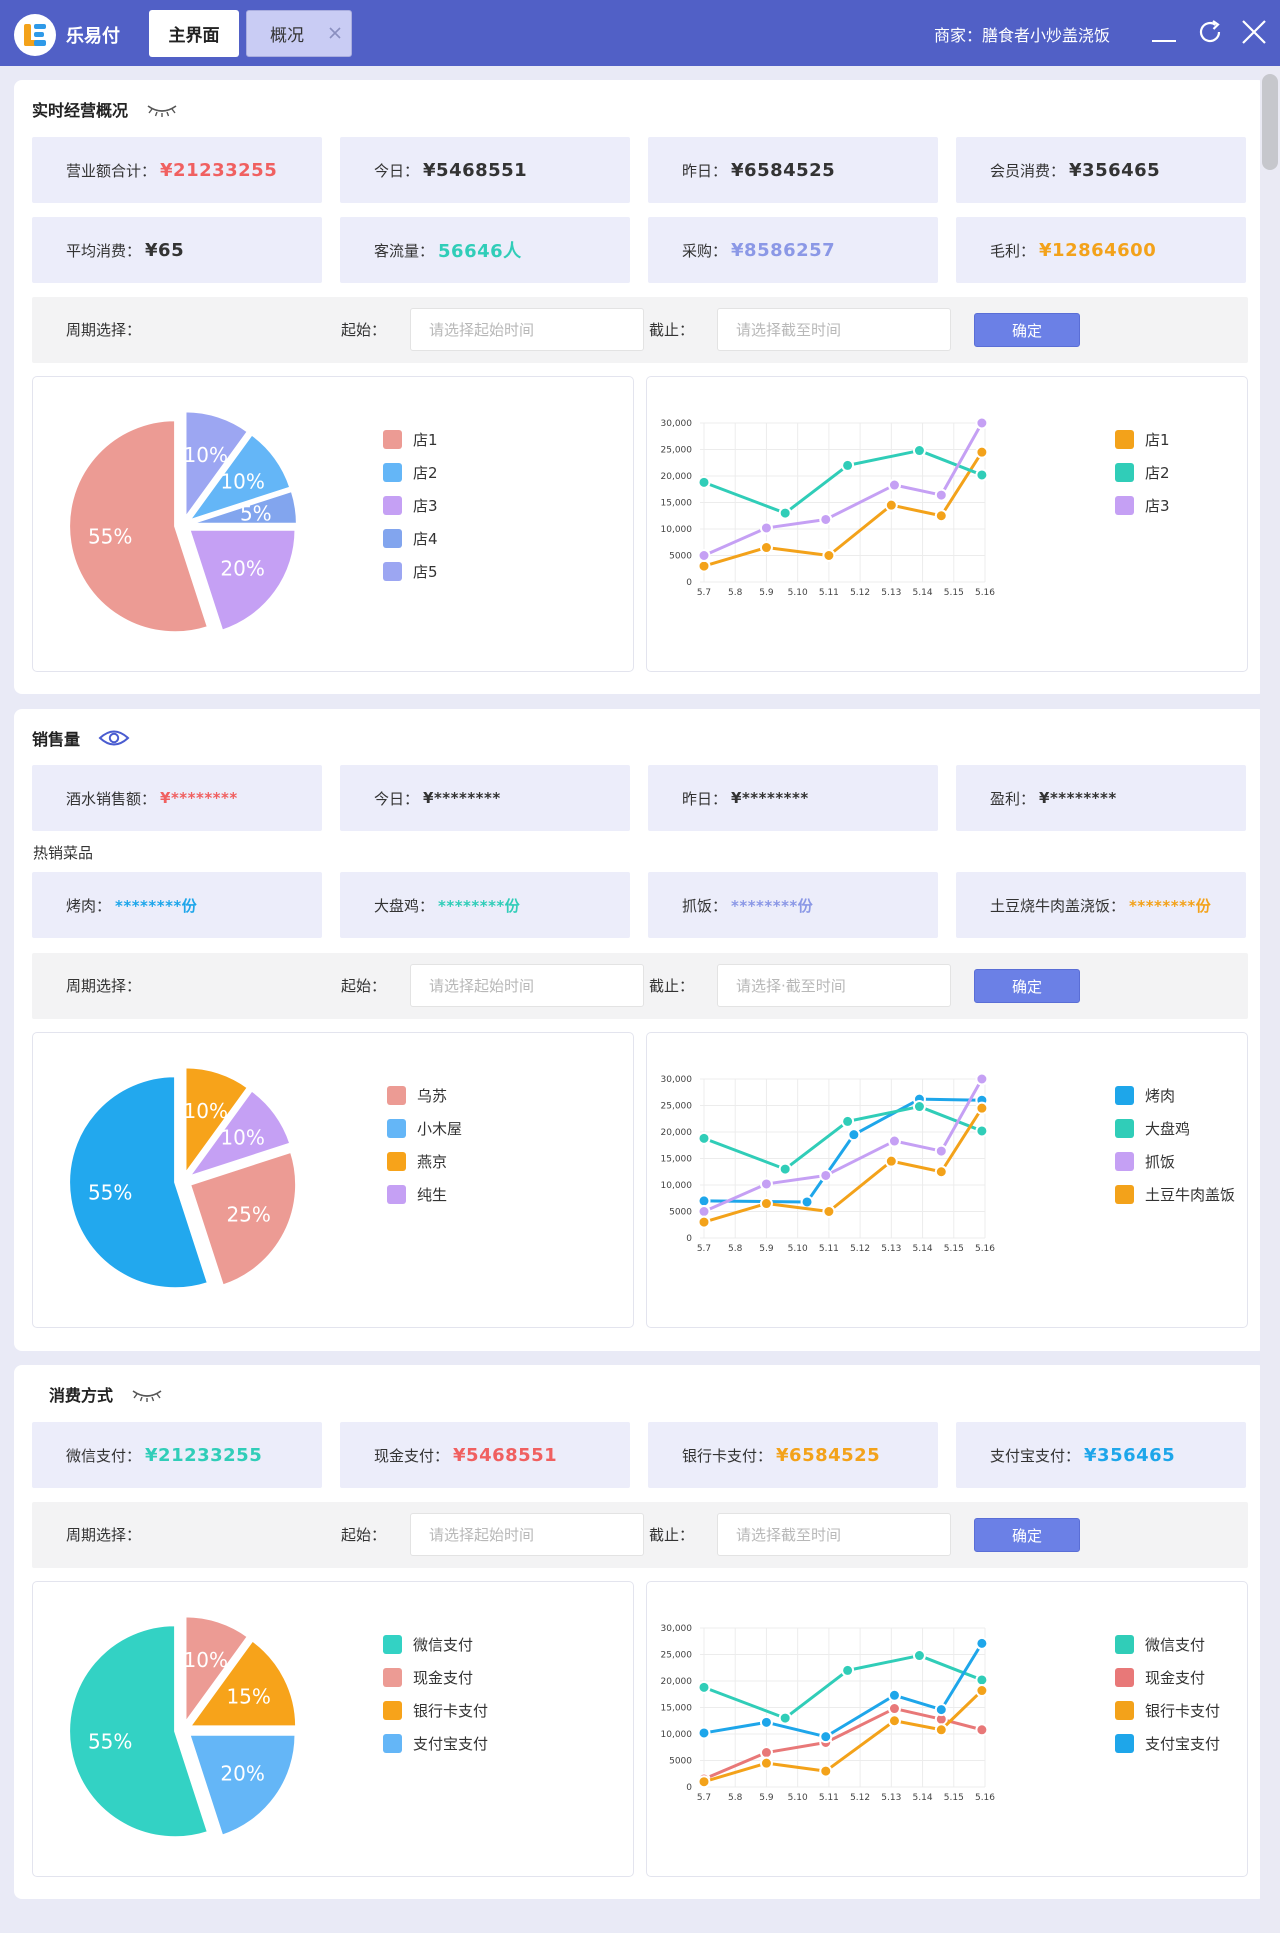 The width and height of the screenshot is (1280, 1933). What do you see at coordinates (410, 538) in the screenshot?
I see `legend-item: 店4` at bounding box center [410, 538].